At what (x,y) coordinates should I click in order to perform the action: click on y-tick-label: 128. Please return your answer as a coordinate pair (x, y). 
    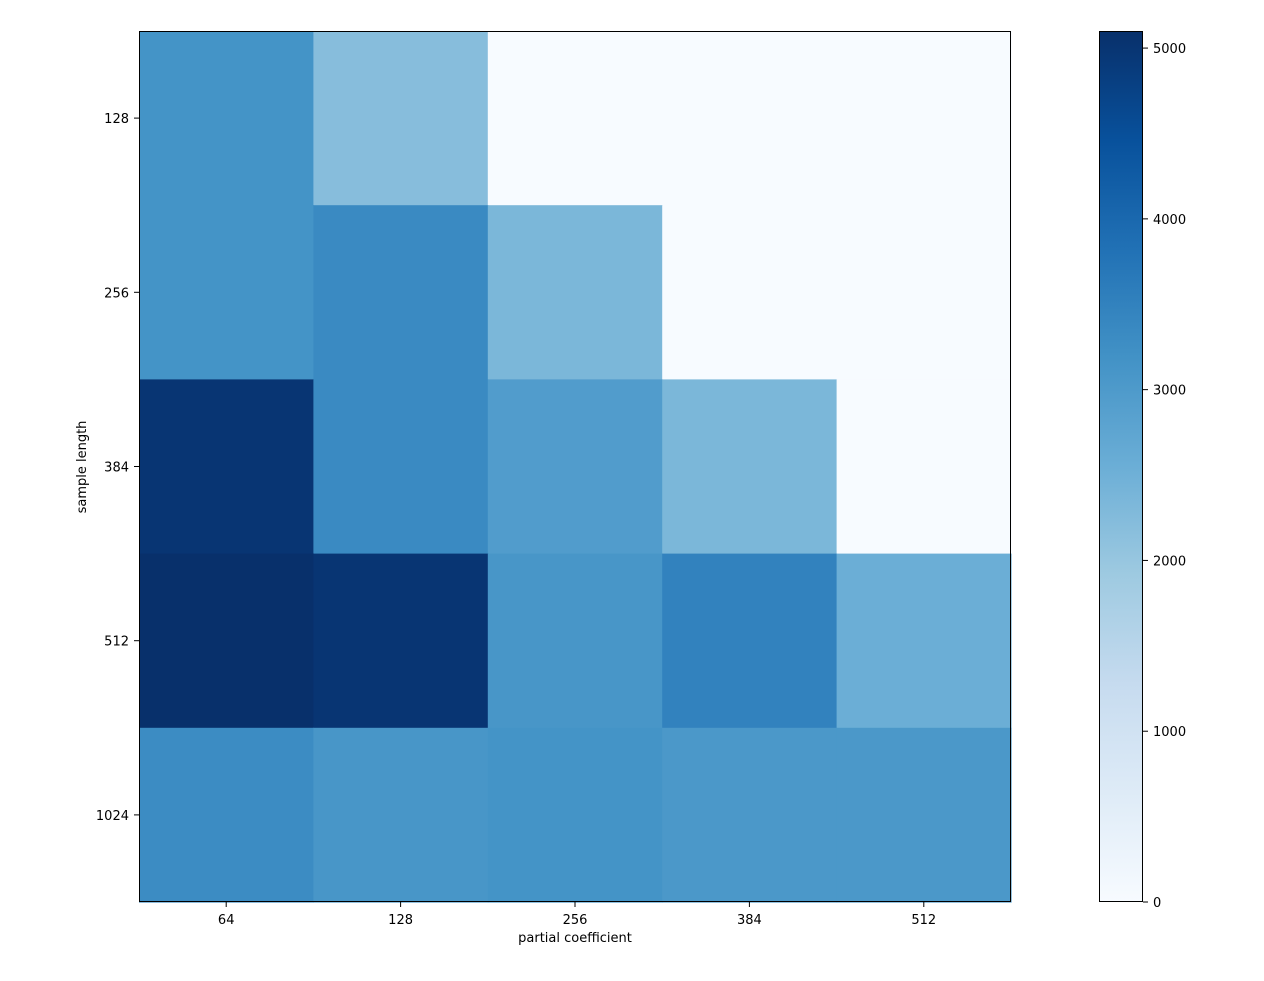
    Looking at the image, I should click on (116, 119).